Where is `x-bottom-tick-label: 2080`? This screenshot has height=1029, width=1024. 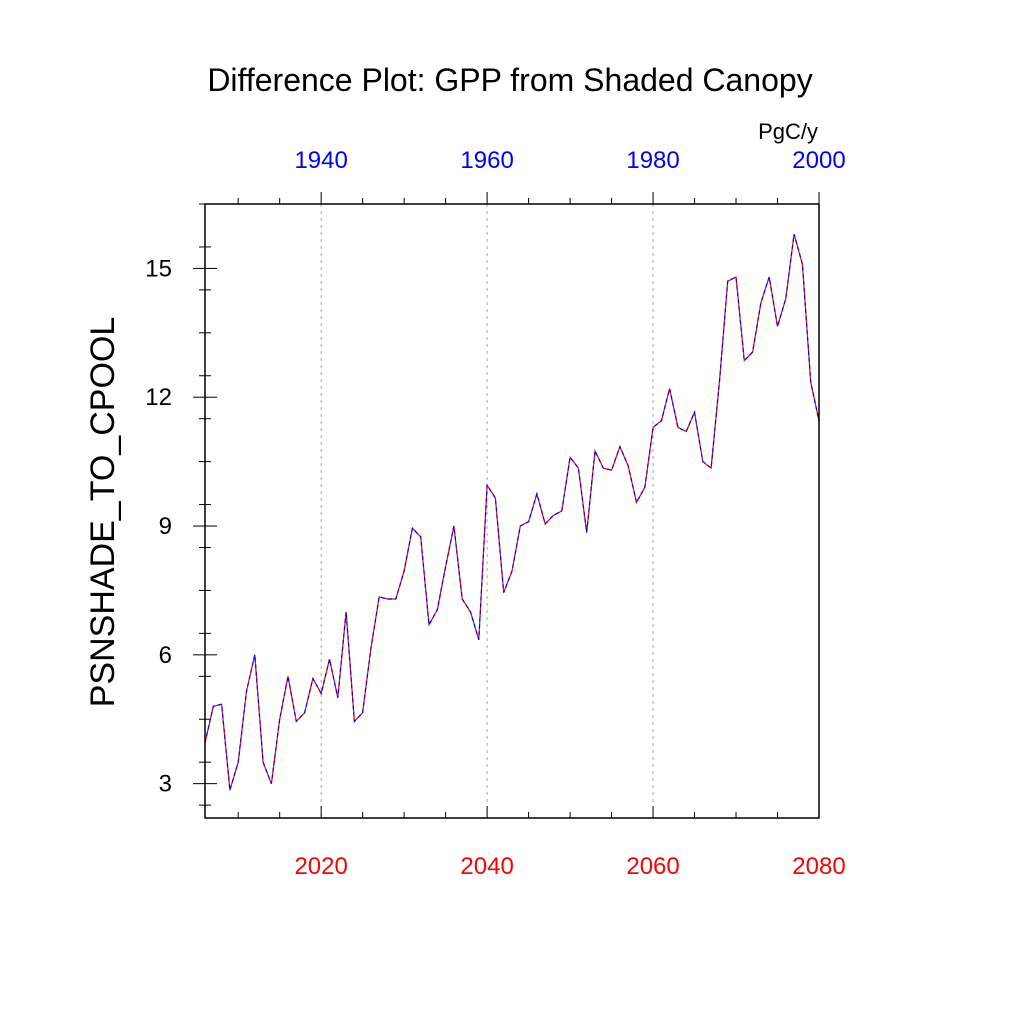
x-bottom-tick-label: 2080 is located at coordinates (818, 866).